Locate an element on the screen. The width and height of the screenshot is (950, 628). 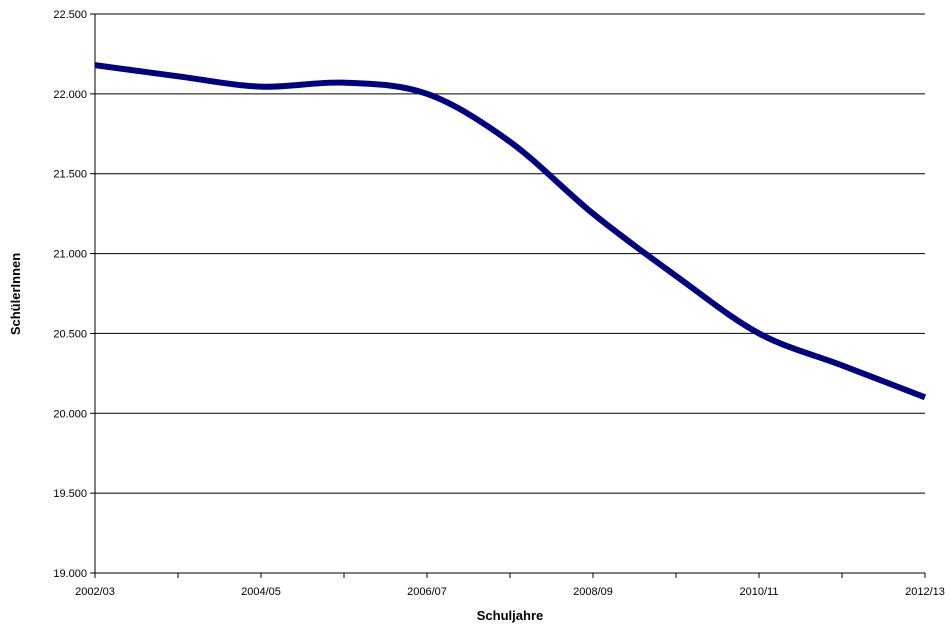
y-tick-label: 19.500 is located at coordinates (70, 494).